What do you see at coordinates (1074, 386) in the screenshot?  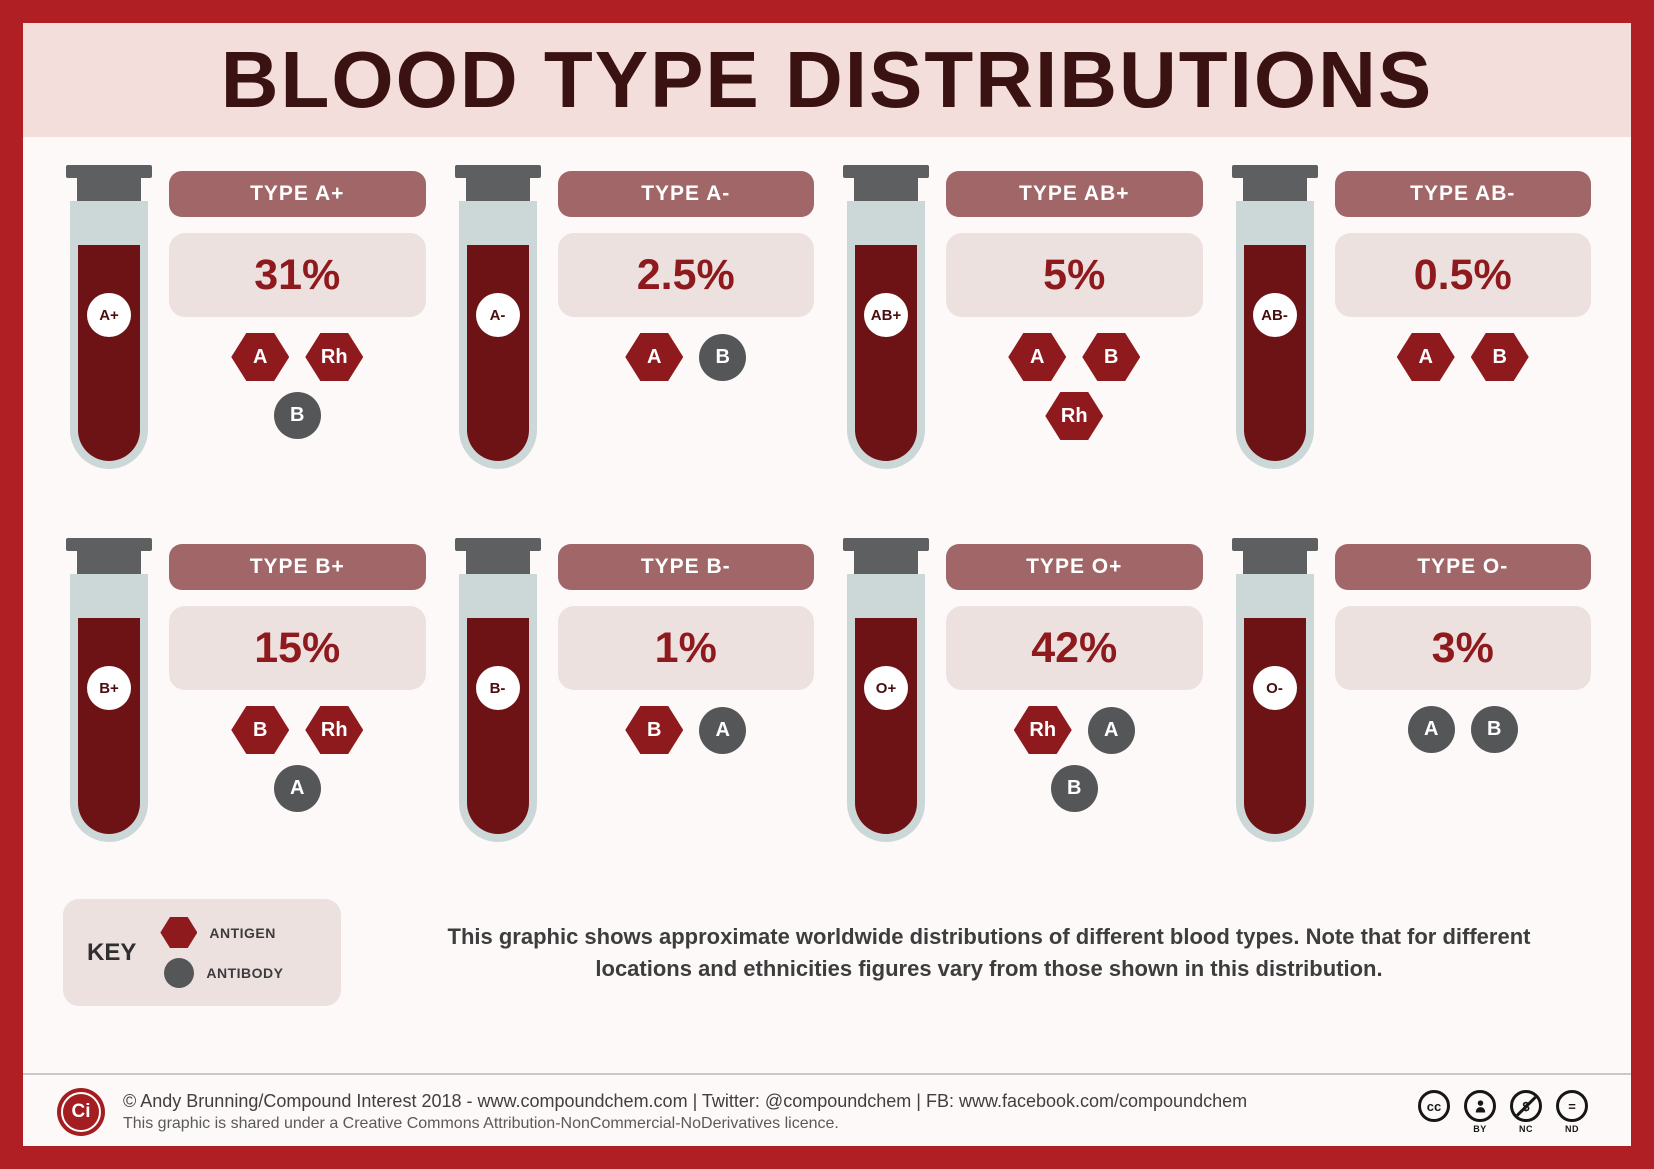 I see `marker-group: A B Rh` at bounding box center [1074, 386].